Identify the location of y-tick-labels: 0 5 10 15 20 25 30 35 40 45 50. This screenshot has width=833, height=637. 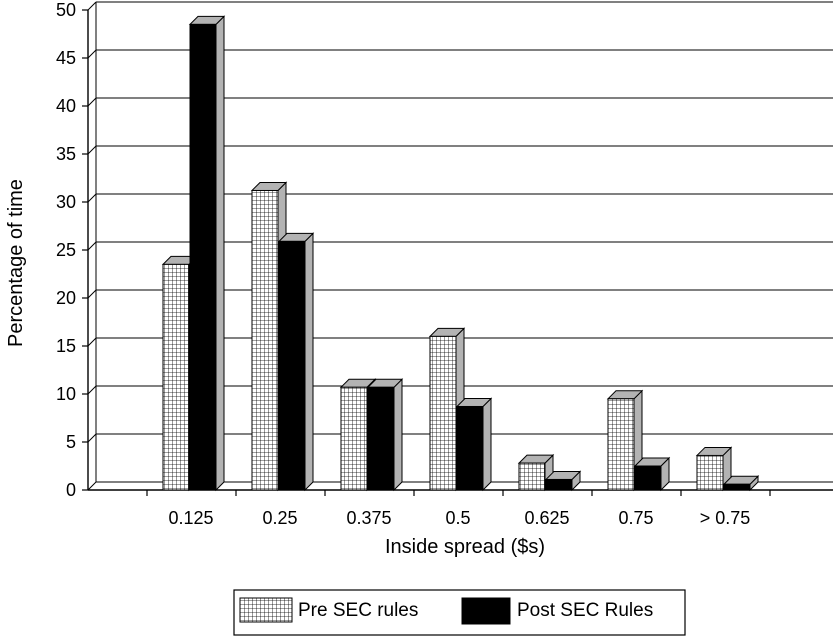
(66, 250).